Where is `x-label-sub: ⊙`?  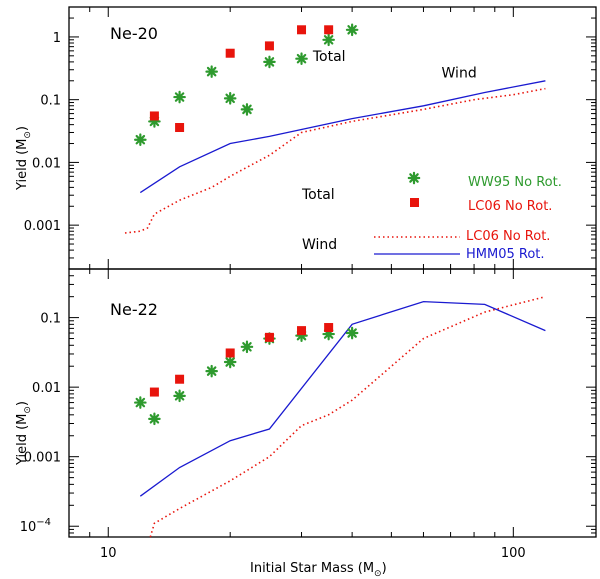
x-label-sub: ⊙ is located at coordinates (378, 574).